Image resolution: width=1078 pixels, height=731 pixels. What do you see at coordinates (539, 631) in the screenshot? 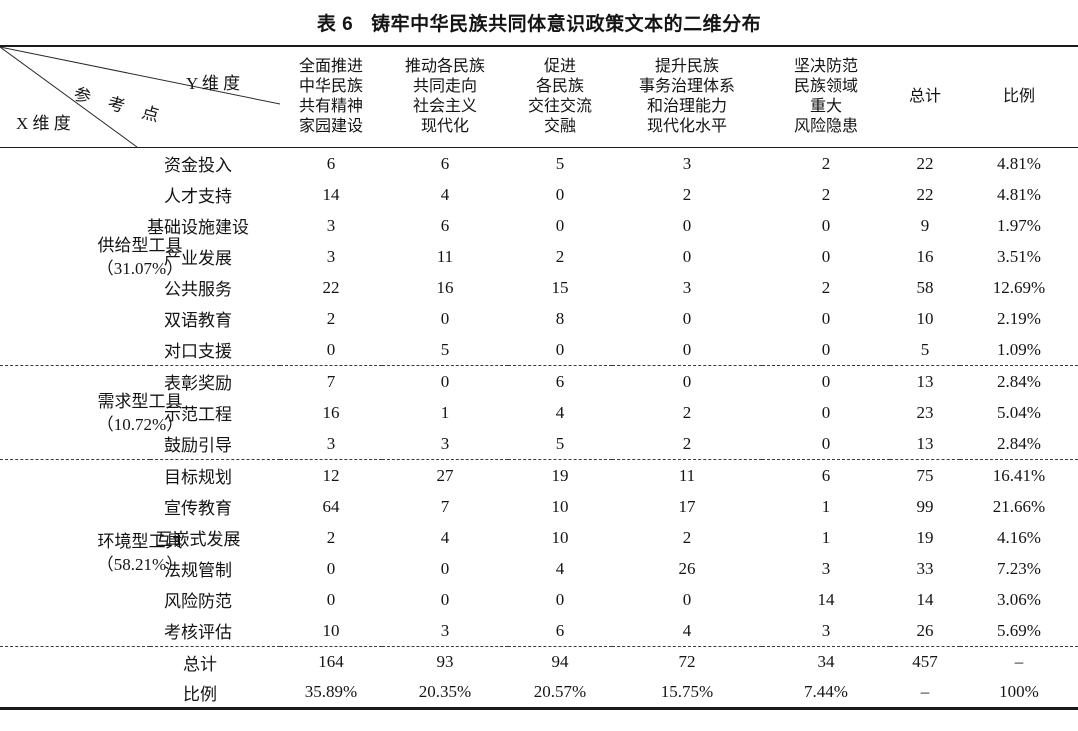
I see `table-row: 考核评估 10 3 6 4 3 26 5.69%` at bounding box center [539, 631].